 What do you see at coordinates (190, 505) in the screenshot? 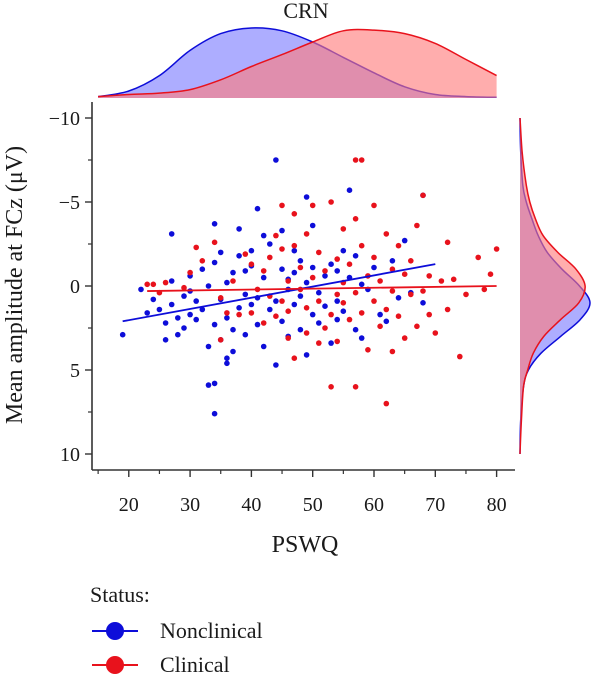
I see `x-tick-label: 30` at bounding box center [190, 505].